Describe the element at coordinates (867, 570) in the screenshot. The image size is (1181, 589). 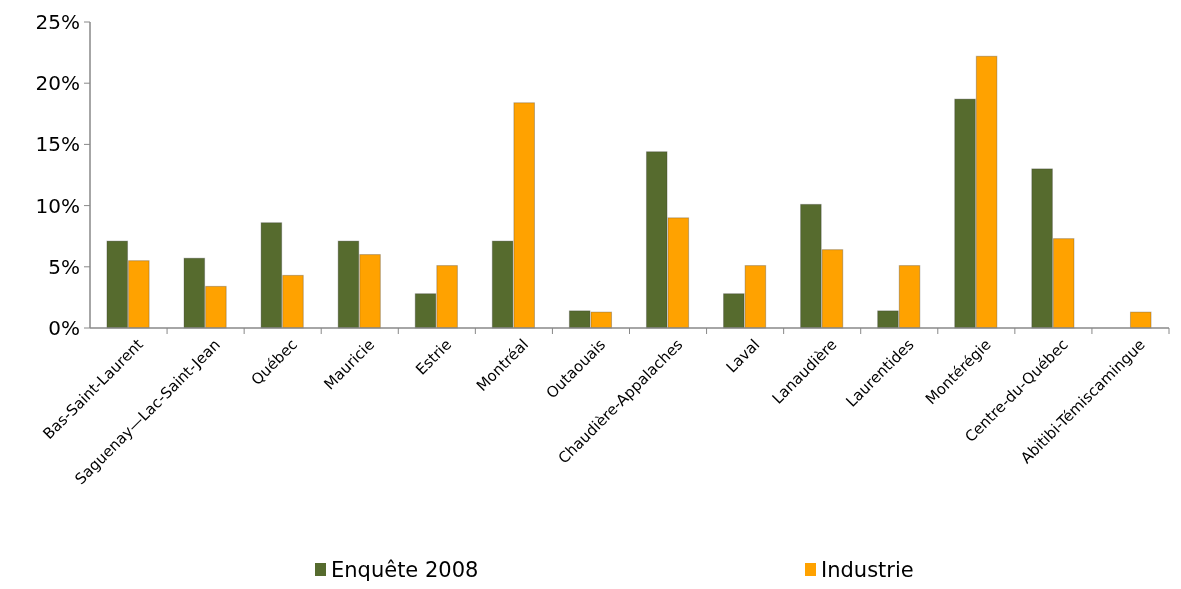
I see `legend-label: Industrie` at that location.